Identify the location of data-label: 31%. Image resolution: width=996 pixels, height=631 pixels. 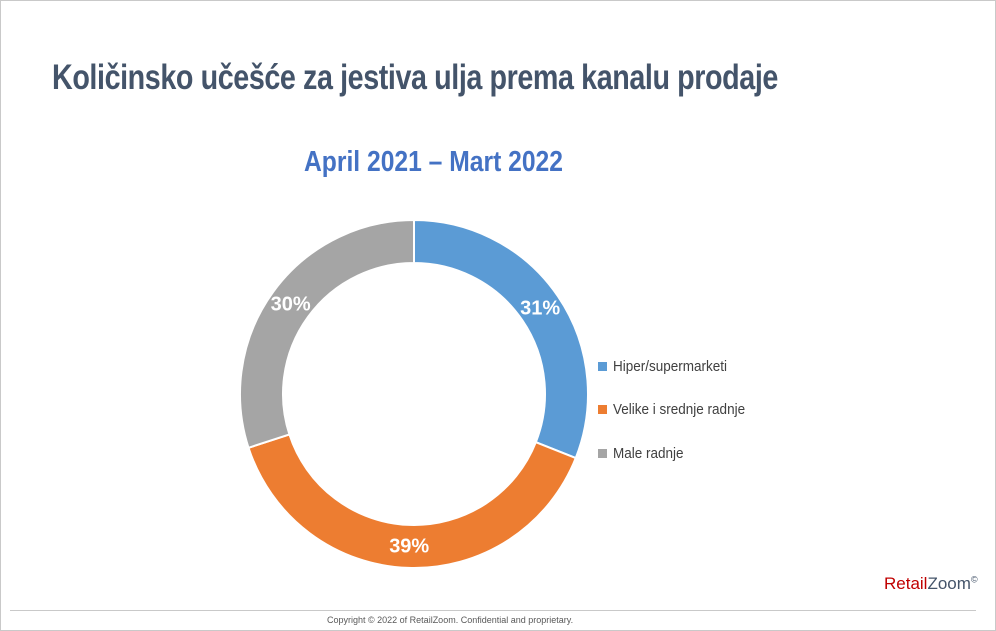
(540, 308).